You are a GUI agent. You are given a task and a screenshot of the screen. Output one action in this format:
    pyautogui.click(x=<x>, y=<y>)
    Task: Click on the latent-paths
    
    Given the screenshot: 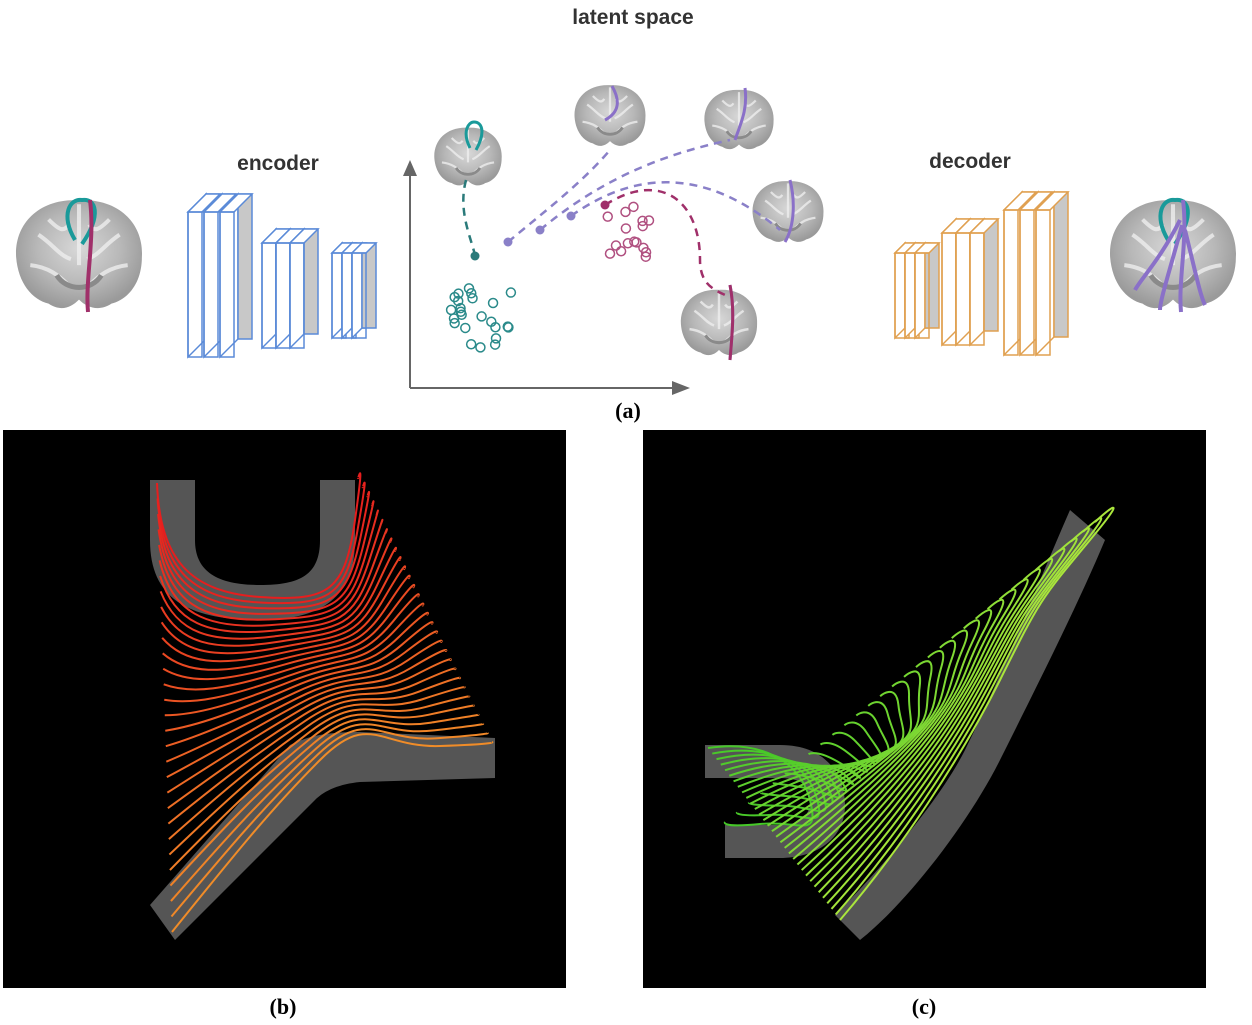 What is the action you would take?
    pyautogui.click(x=621, y=217)
    